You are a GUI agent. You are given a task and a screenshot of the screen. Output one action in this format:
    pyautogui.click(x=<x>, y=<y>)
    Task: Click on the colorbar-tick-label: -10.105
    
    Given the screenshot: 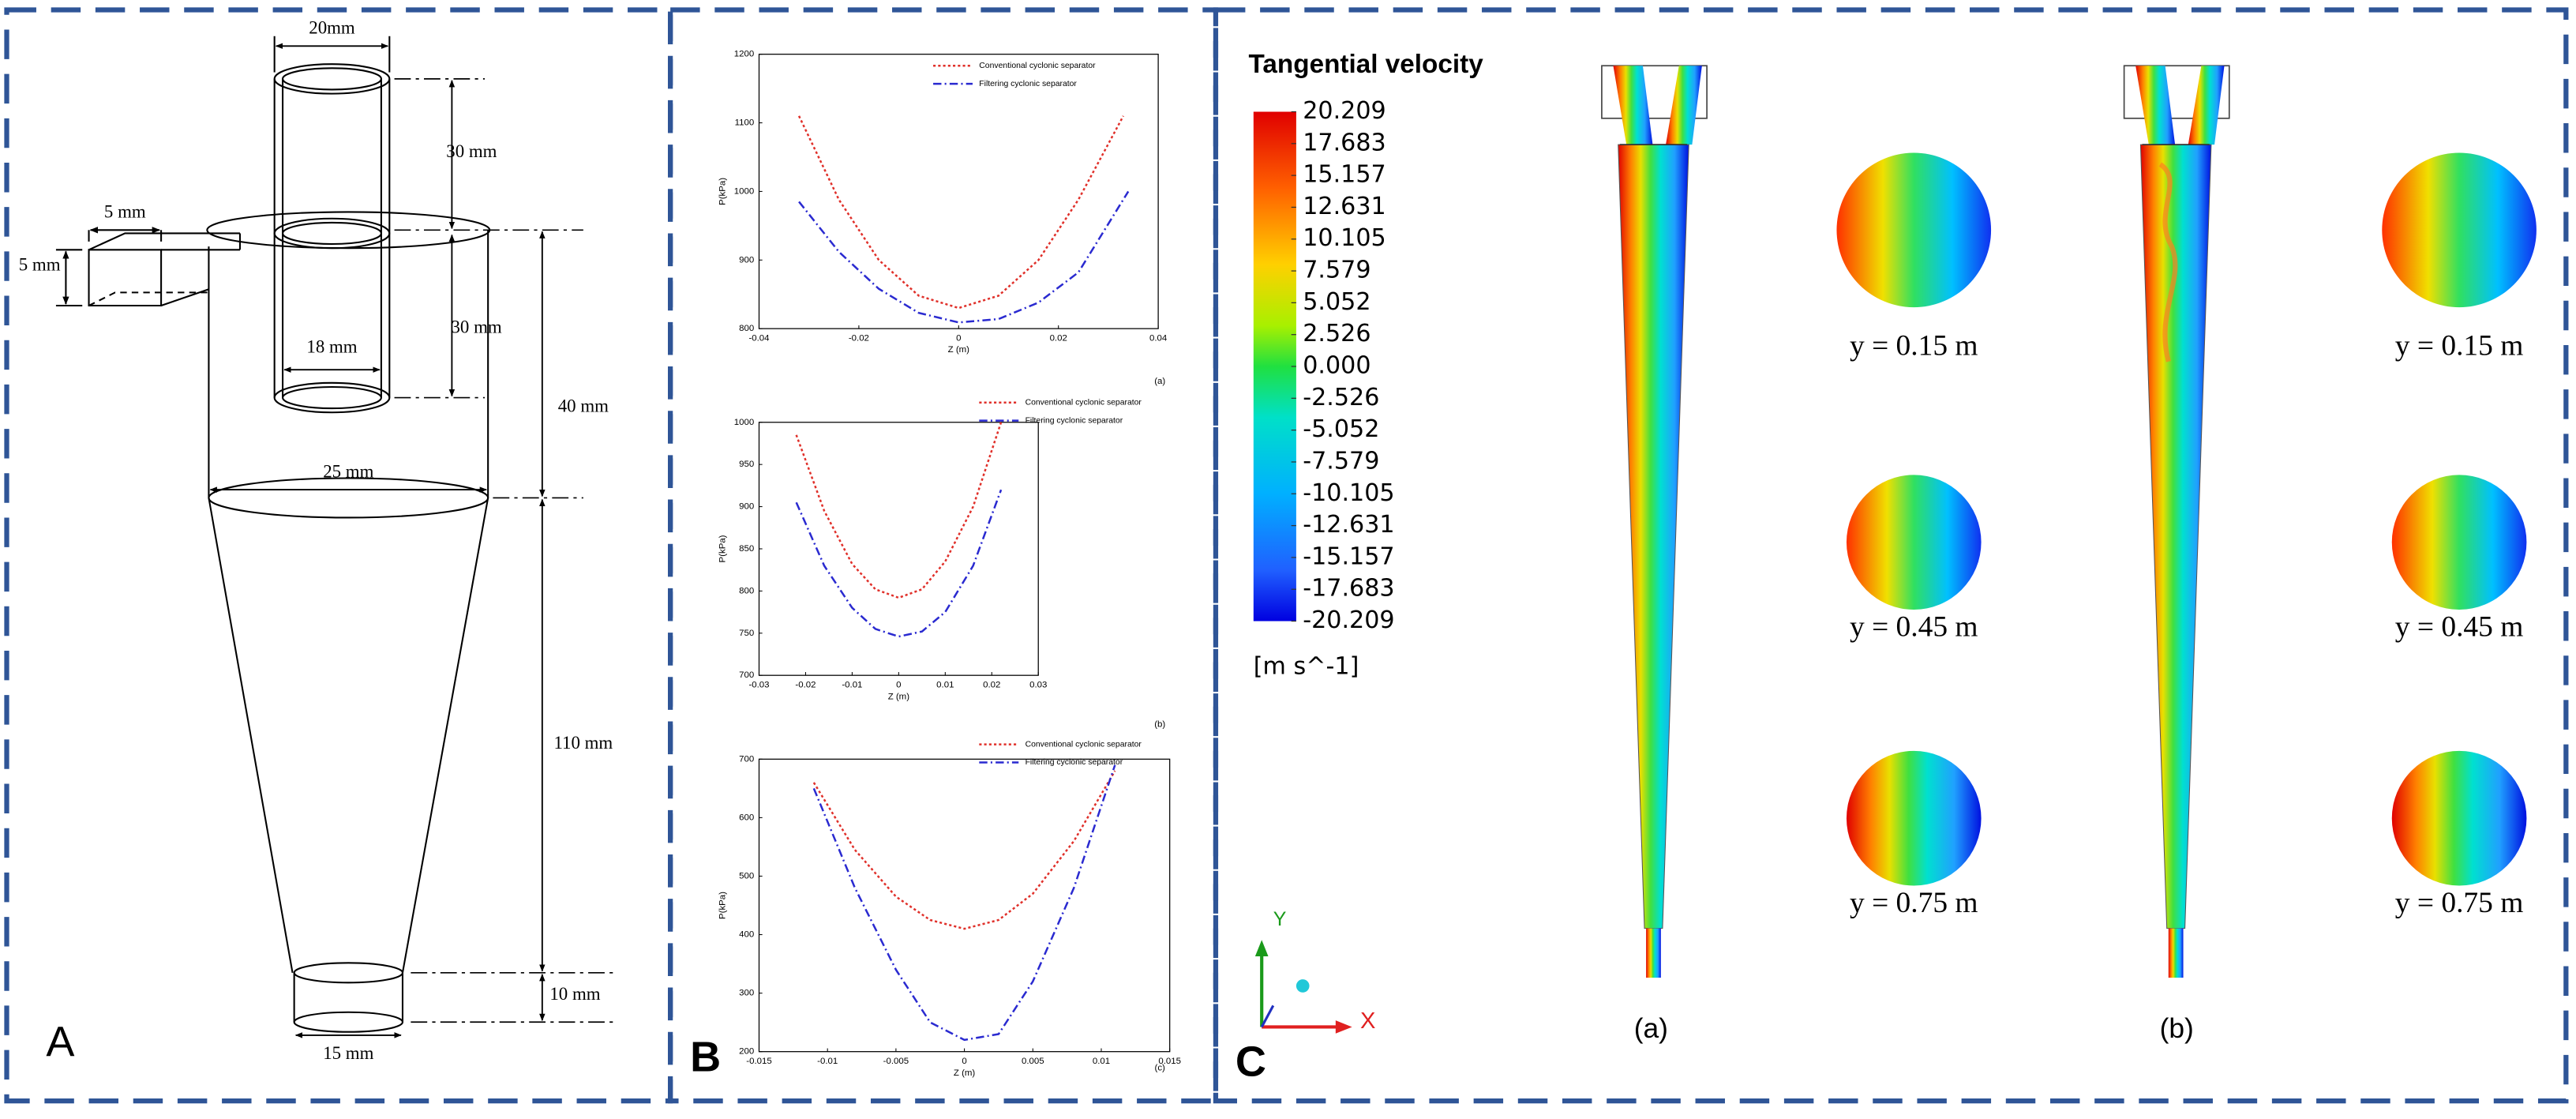 What is the action you would take?
    pyautogui.click(x=1348, y=493)
    